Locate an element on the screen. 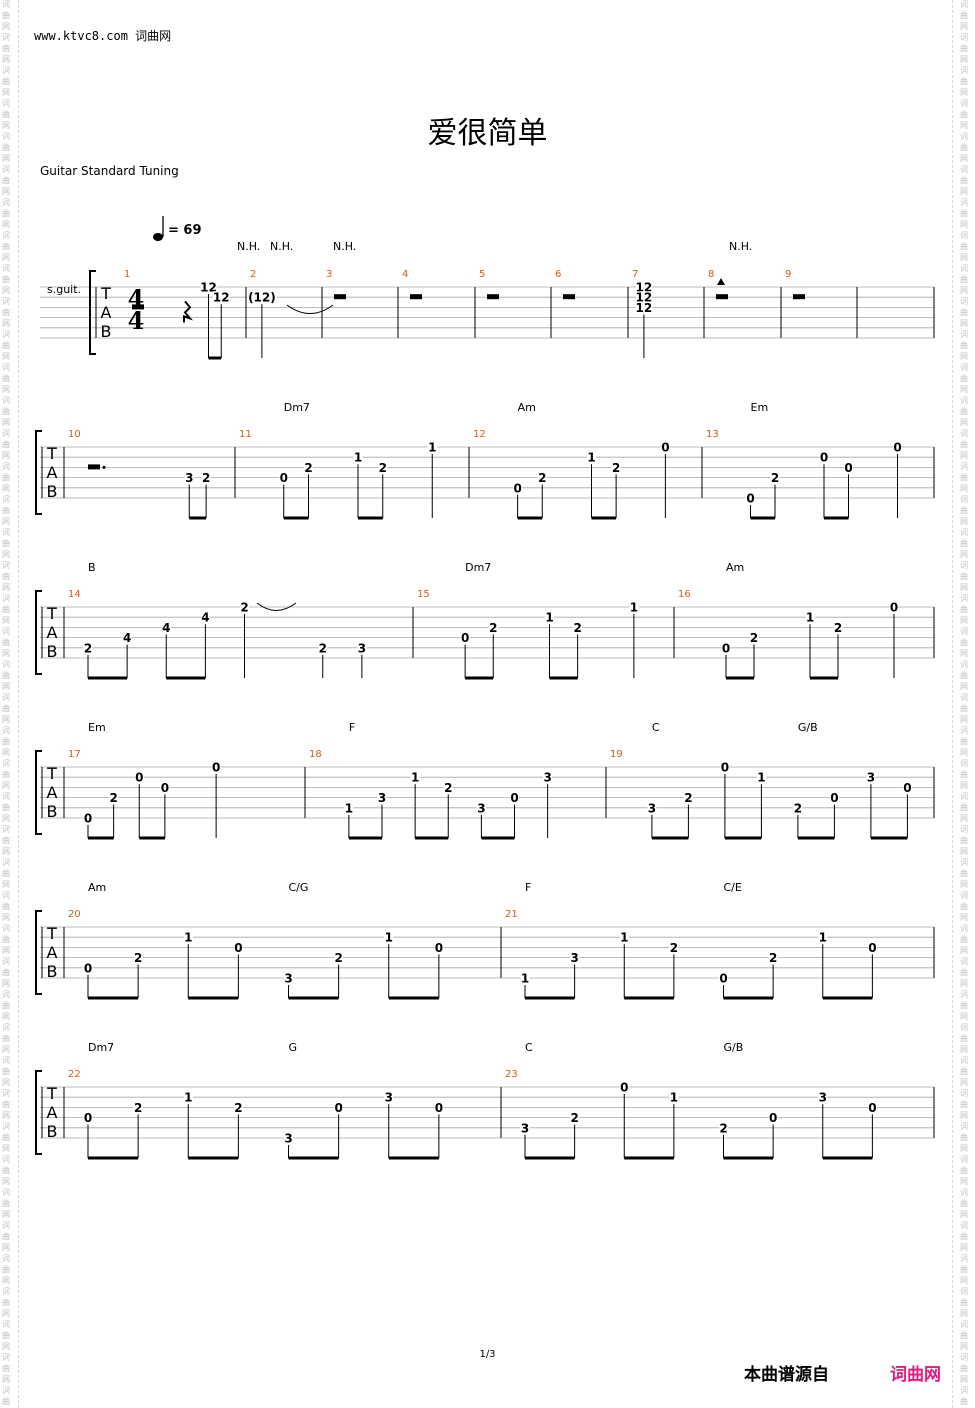 This screenshot has width=975, height=1408. instrument-label: s.guit. is located at coordinates (64, 289).